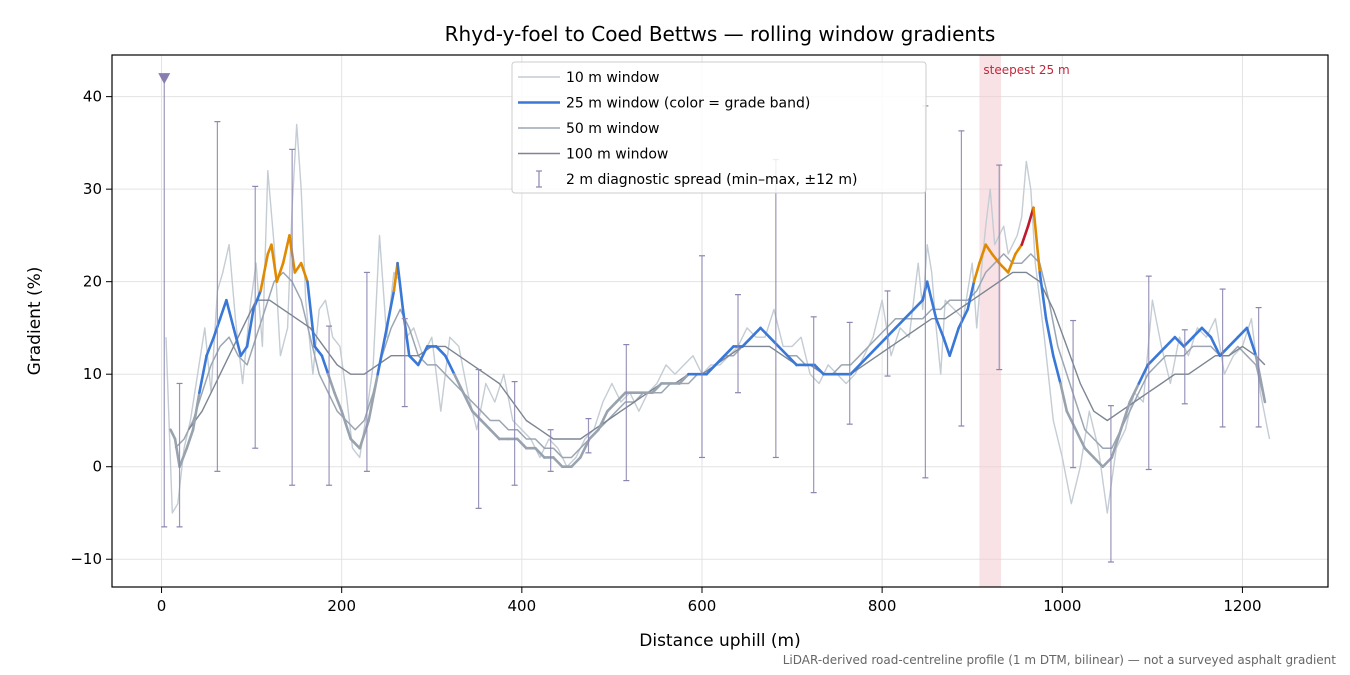 The height and width of the screenshot is (675, 1350). What do you see at coordinates (688, 104) in the screenshot?
I see `legend-label: 25 m window (color = grade band)` at bounding box center [688, 104].